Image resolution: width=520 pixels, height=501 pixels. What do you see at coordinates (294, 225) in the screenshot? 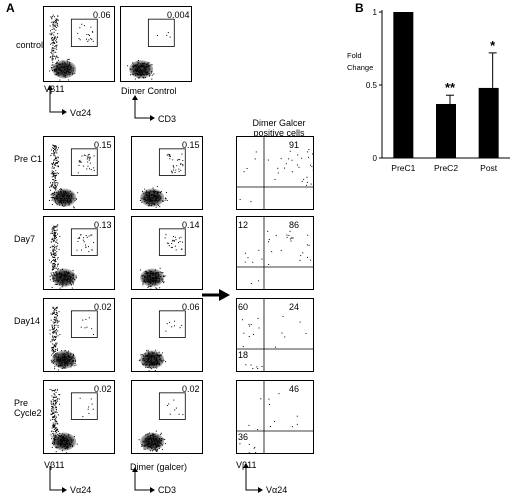
I see `quadrant-top-right-value: 86` at bounding box center [294, 225].